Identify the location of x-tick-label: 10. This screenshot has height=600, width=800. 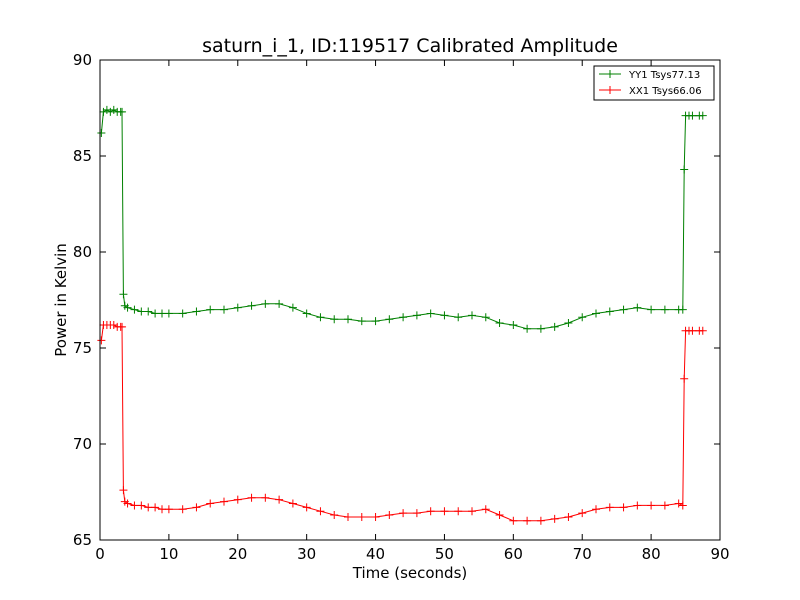
(168, 554).